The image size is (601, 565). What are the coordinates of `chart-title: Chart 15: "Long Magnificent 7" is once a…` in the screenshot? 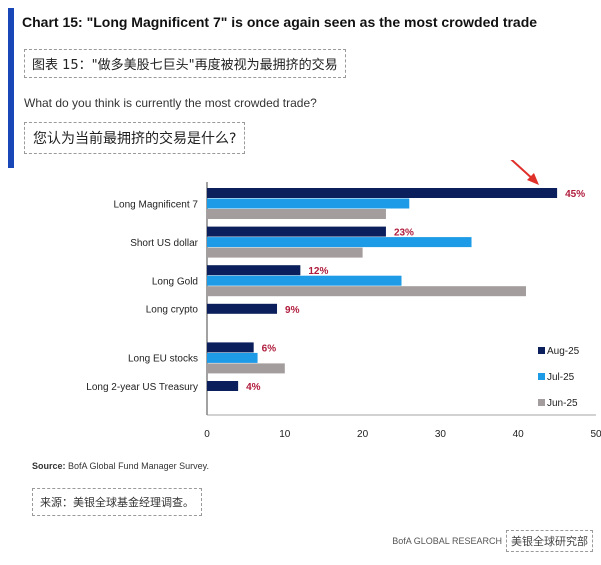 It's located at (280, 22).